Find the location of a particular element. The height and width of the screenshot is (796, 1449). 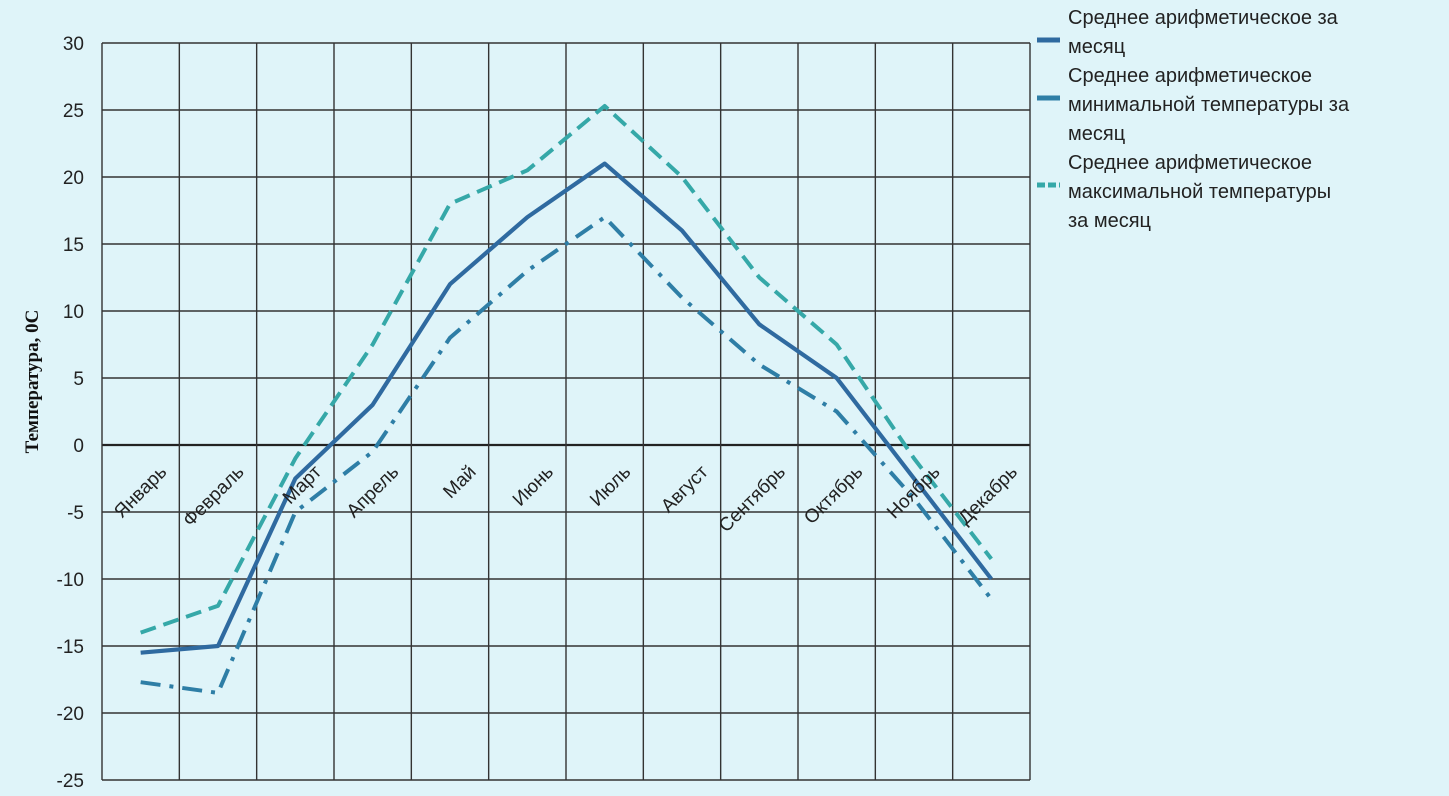

y-tick-label: 10 is located at coordinates (73, 312).